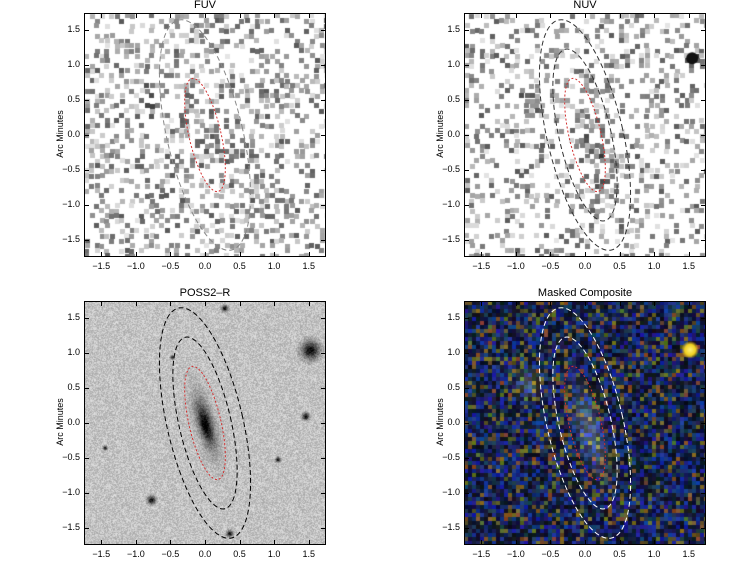 This screenshot has width=756, height=576. Describe the element at coordinates (585, 5) in the screenshot. I see `panel-title-nuv: NUV` at that location.